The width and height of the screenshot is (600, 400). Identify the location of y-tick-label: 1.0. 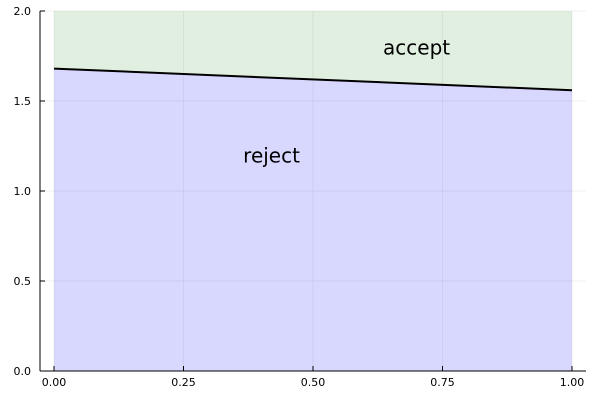
(23, 191).